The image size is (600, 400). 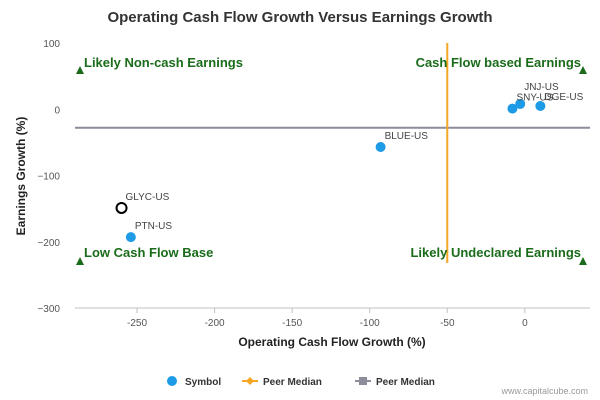 What do you see at coordinates (534, 98) in the screenshot?
I see `data-point-label: SNY-US` at bounding box center [534, 98].